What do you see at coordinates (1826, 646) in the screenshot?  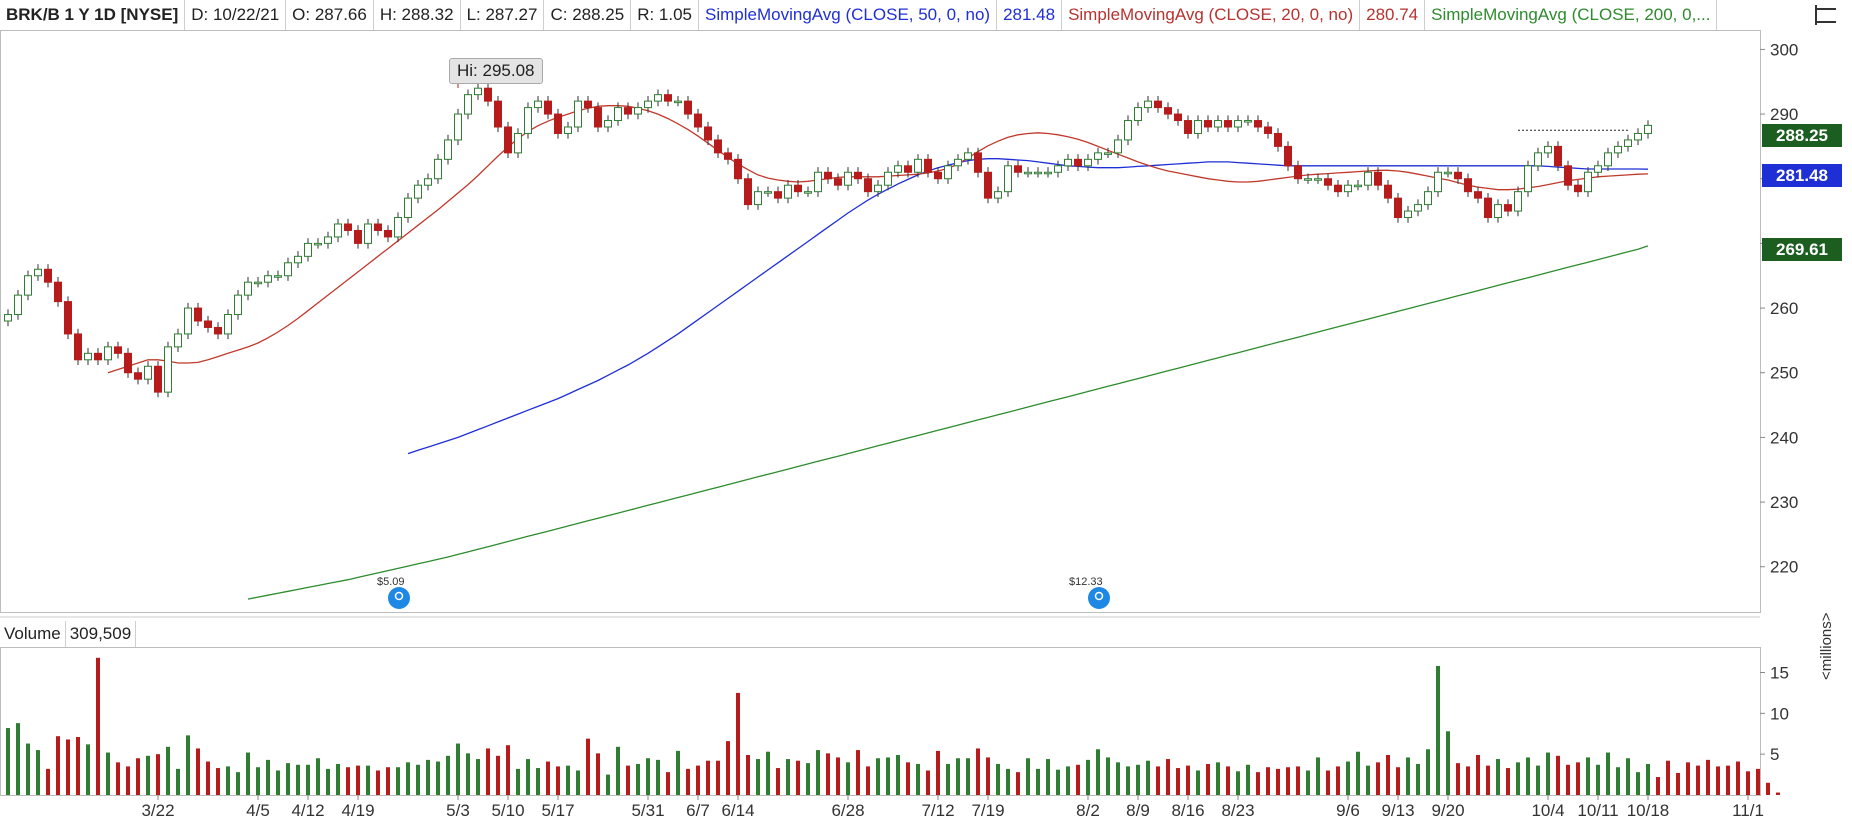 I see `volume-units-label: <millions>` at bounding box center [1826, 646].